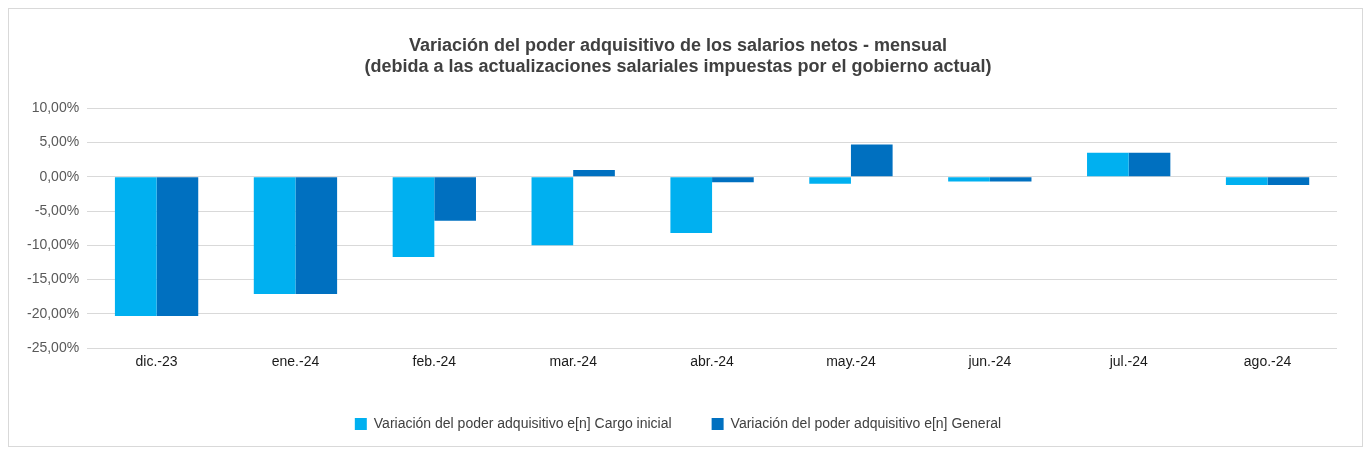 This screenshot has width=1371, height=455. What do you see at coordinates (989, 361) in the screenshot?
I see `x-tick-label: jun.-24` at bounding box center [989, 361].